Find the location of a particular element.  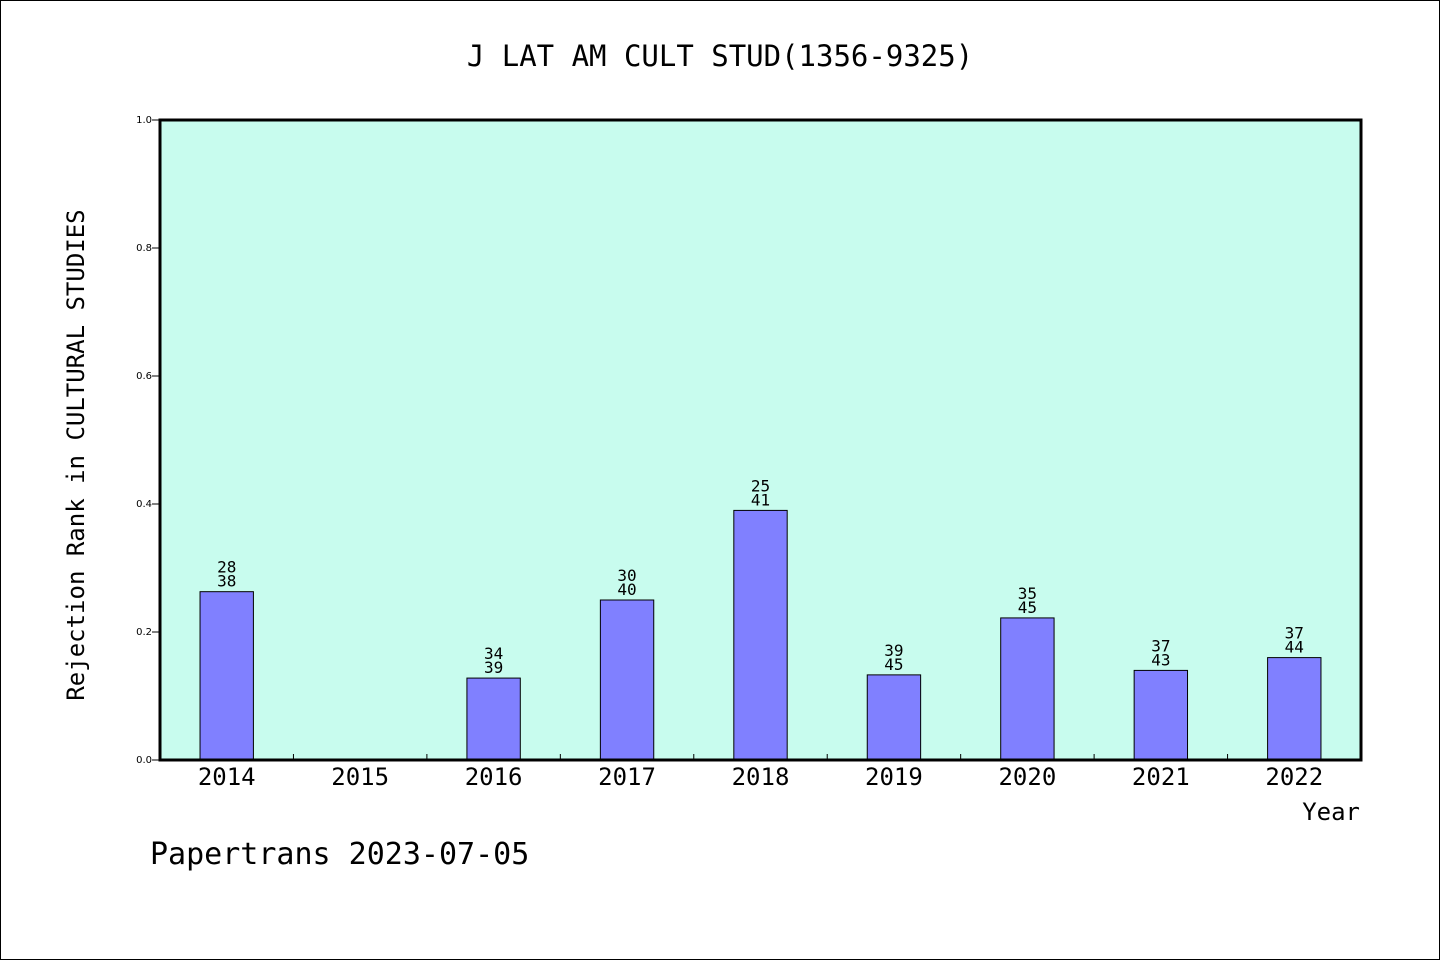

y-axis-label: Rejection Rank in CULTURAL STUDIES is located at coordinates (76, 454).